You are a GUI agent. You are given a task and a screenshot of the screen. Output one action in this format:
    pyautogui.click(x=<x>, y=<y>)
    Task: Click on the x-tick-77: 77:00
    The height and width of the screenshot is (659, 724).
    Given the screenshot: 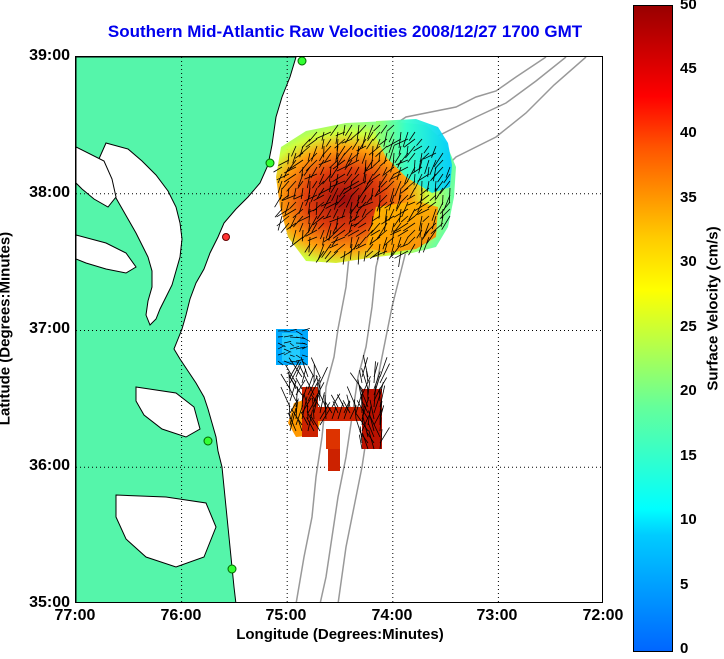 What is the action you would take?
    pyautogui.click(x=75, y=615)
    